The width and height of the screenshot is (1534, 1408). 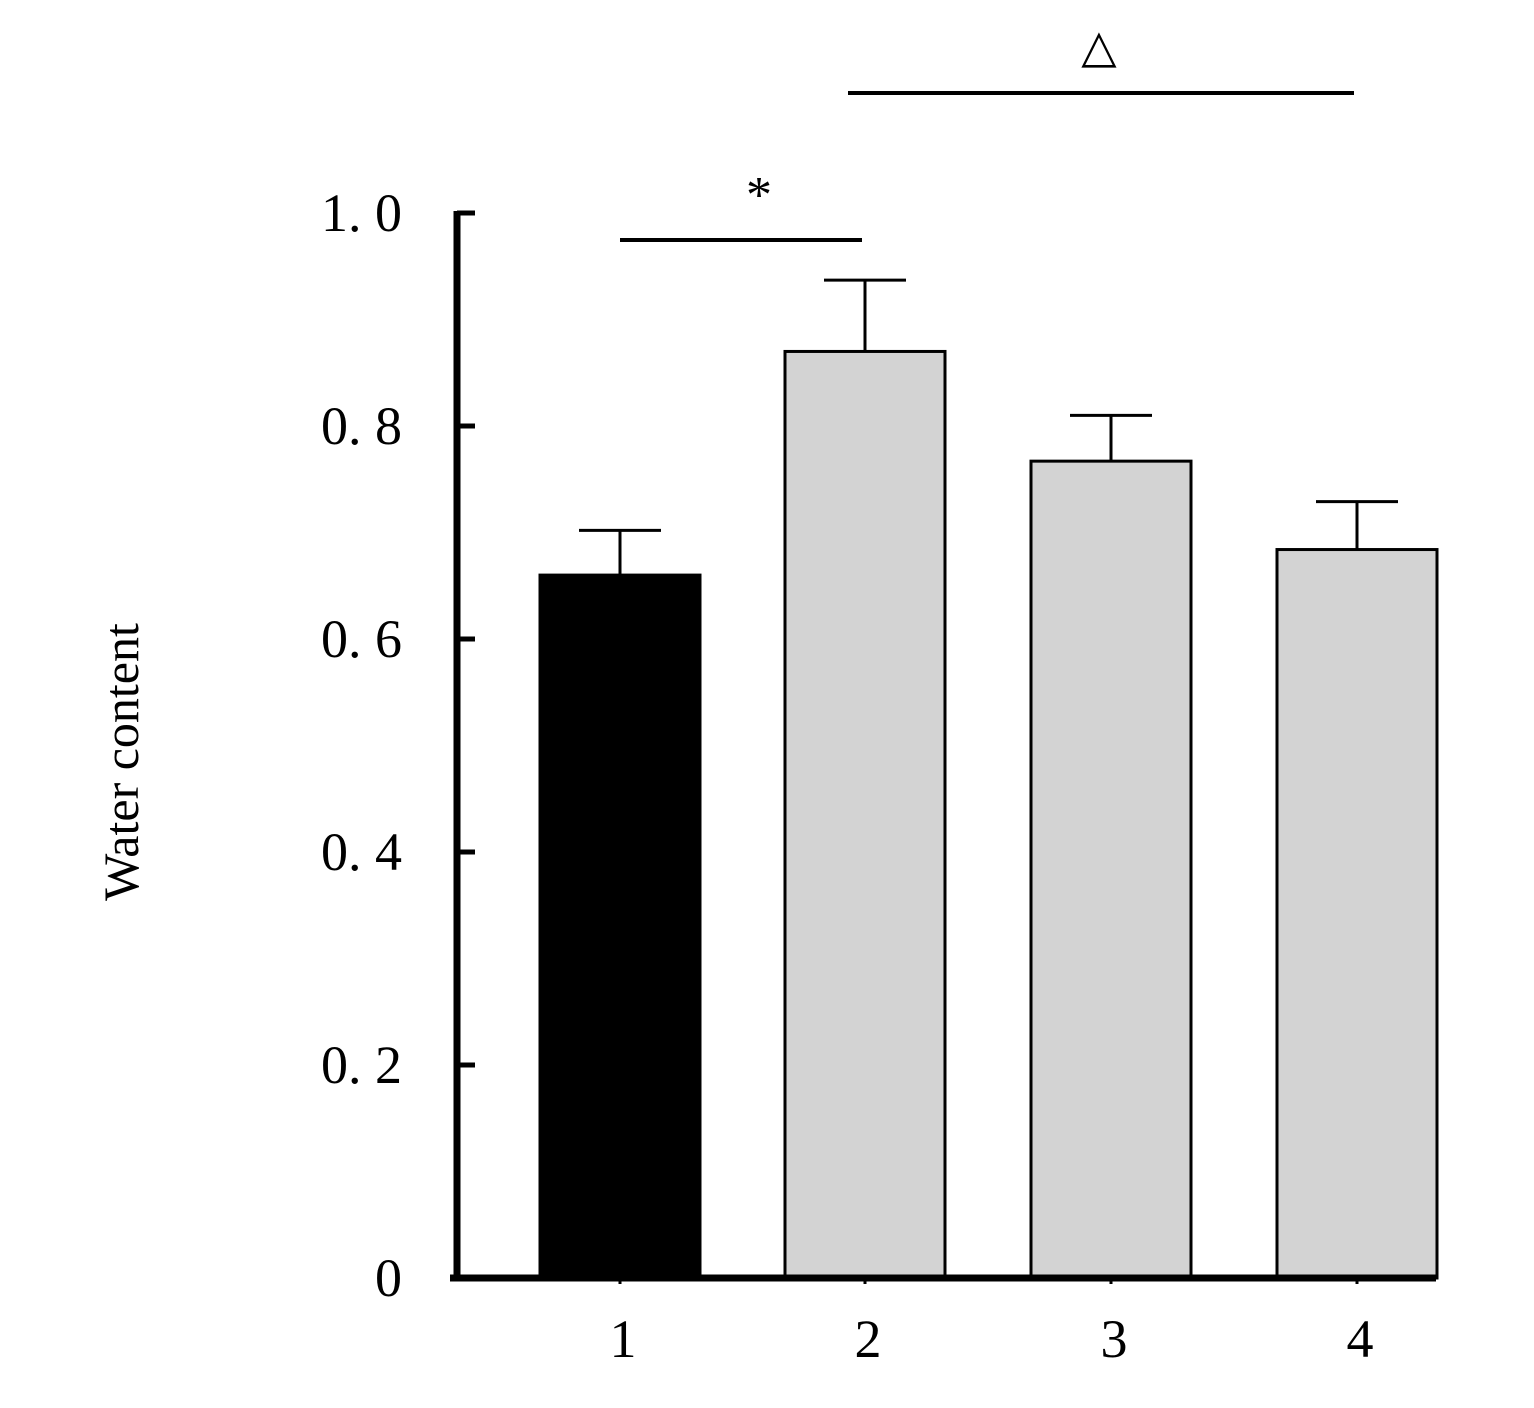 I want to click on y-tick-label: 0. 2, so click(x=361, y=1065).